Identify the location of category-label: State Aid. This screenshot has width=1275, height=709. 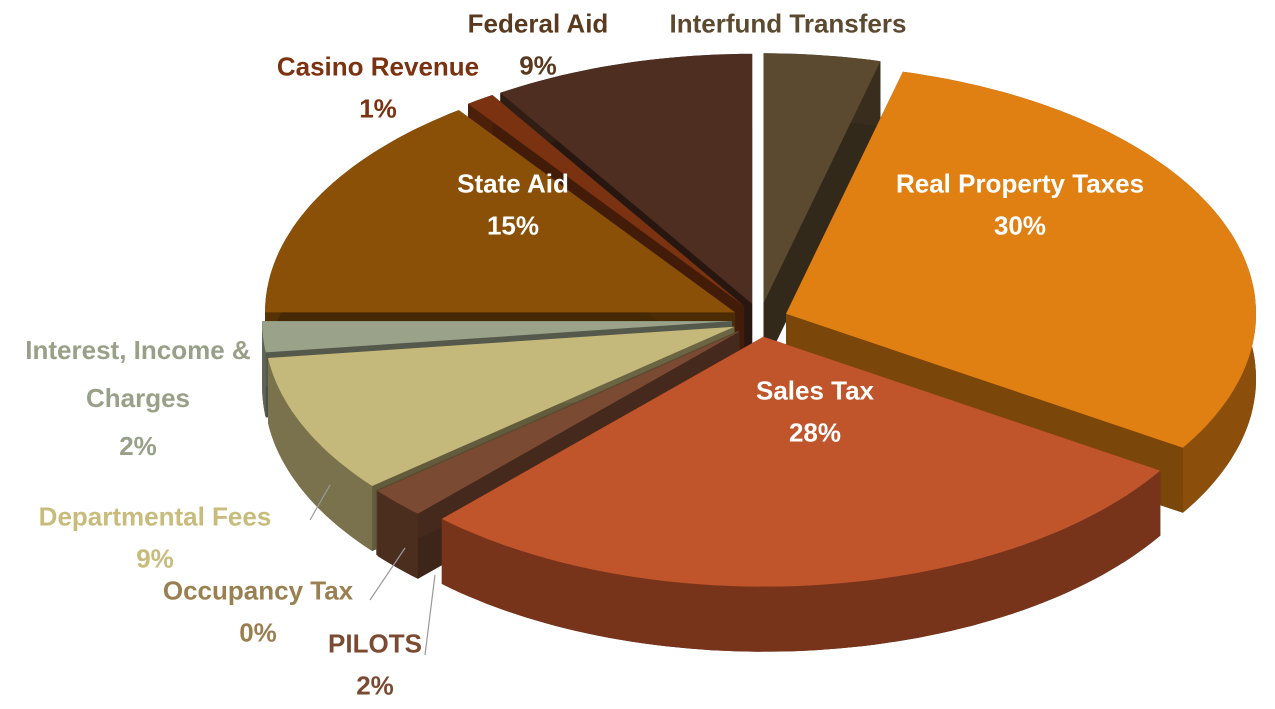
(513, 183).